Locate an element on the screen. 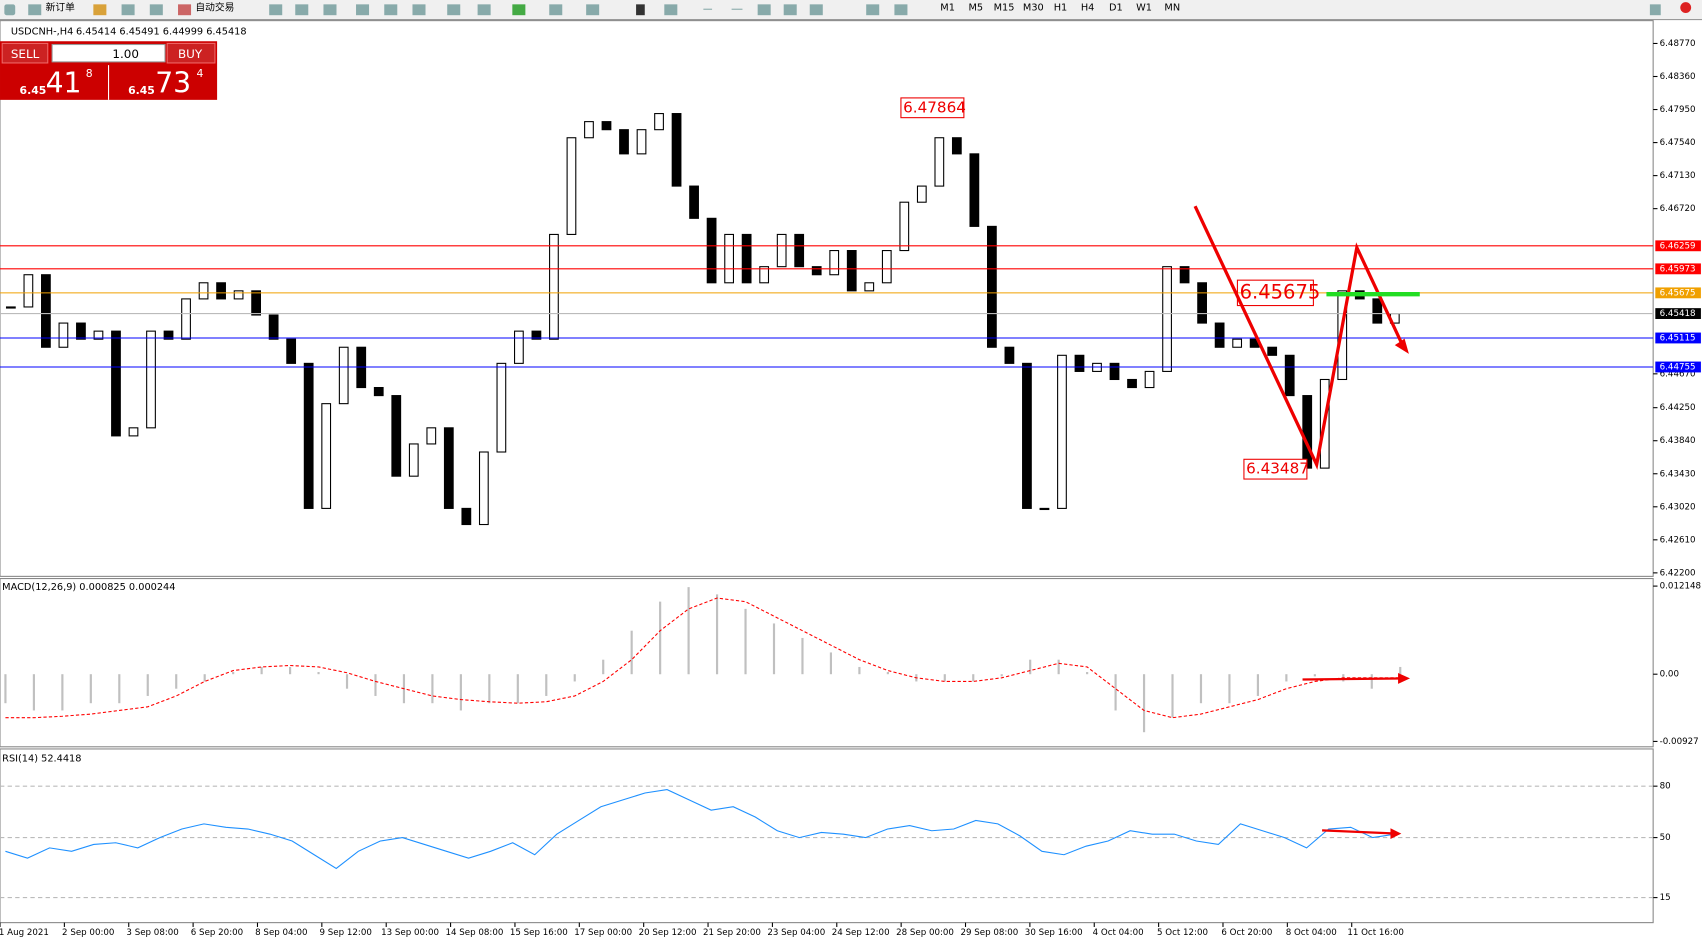 The width and height of the screenshot is (1702, 944). level-label: 6.44755 is located at coordinates (1678, 367).